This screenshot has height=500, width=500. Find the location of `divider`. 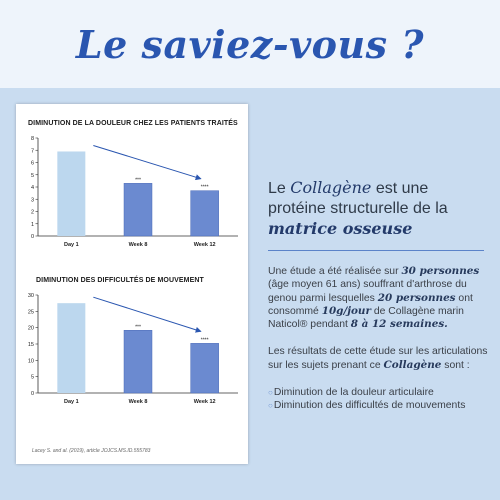

divider is located at coordinates (376, 250).